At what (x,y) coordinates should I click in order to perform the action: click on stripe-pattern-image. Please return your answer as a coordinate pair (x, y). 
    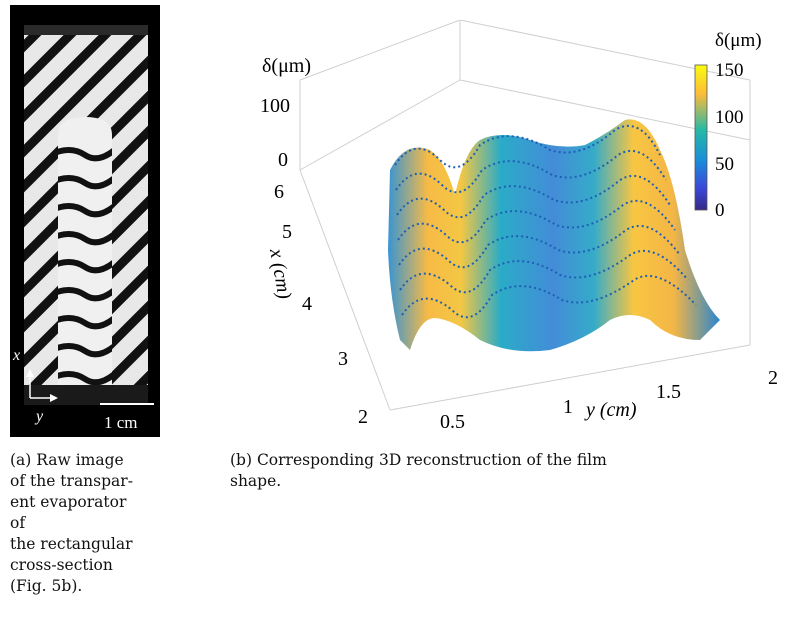
    Looking at the image, I should click on (89, 215).